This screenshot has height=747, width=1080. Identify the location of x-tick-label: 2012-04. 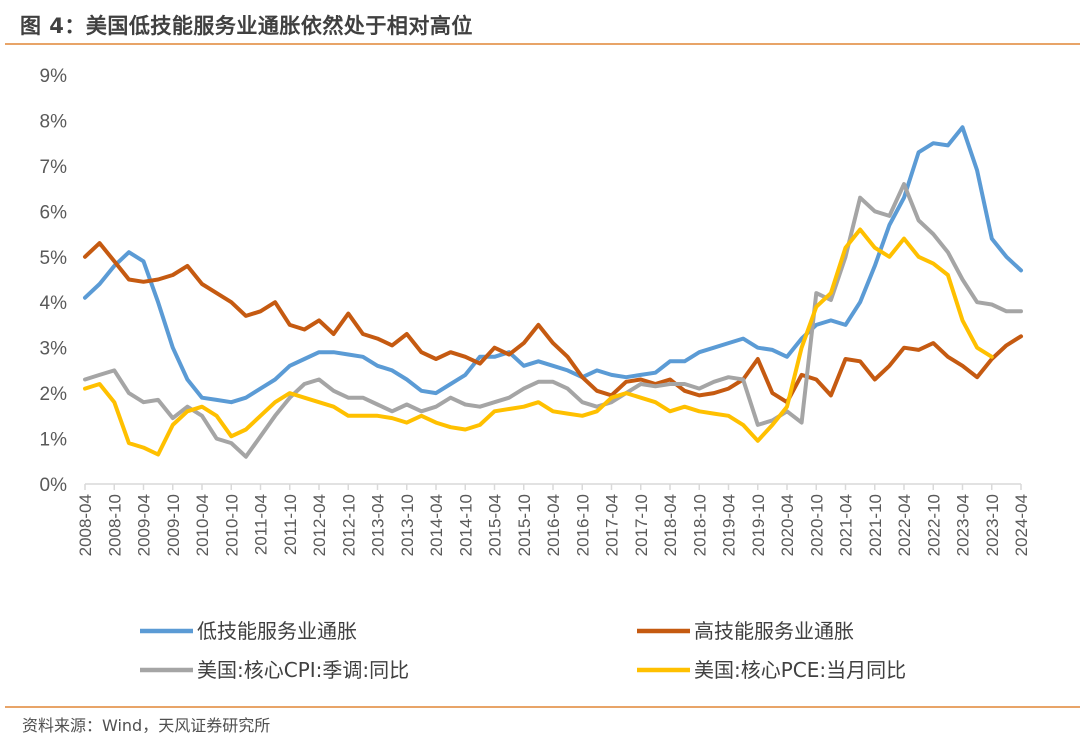
(319, 525).